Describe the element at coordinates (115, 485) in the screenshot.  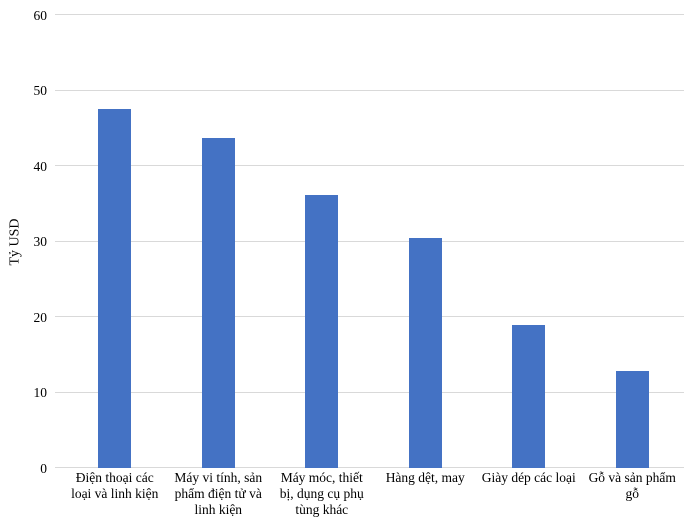
I see `category-label: Điện thoại các loại và linh kiện` at that location.